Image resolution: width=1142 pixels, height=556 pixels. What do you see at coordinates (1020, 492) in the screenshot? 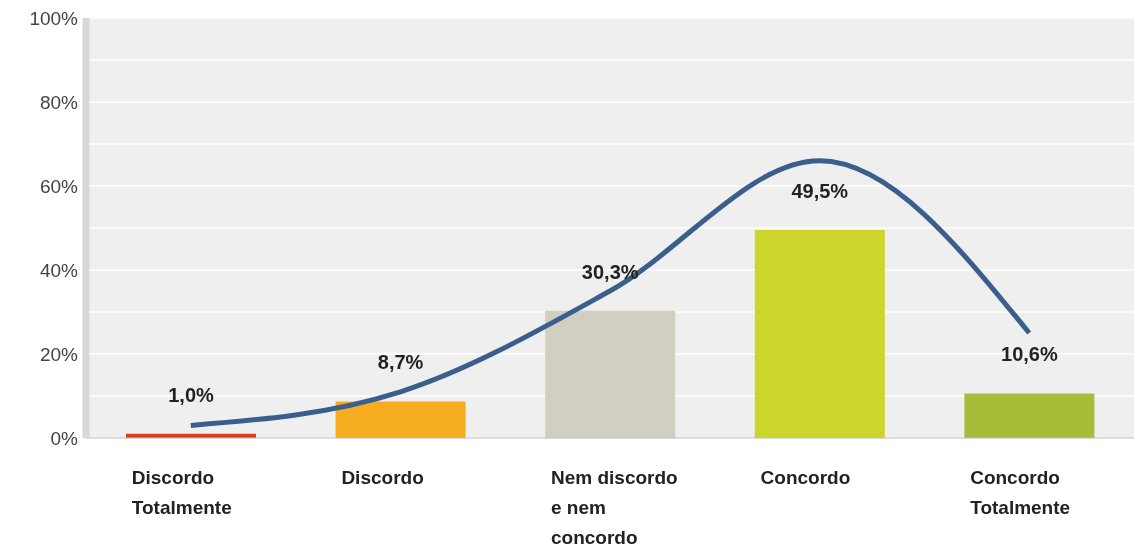
I see `x-tick-label: Concordo Totalmente` at bounding box center [1020, 492].